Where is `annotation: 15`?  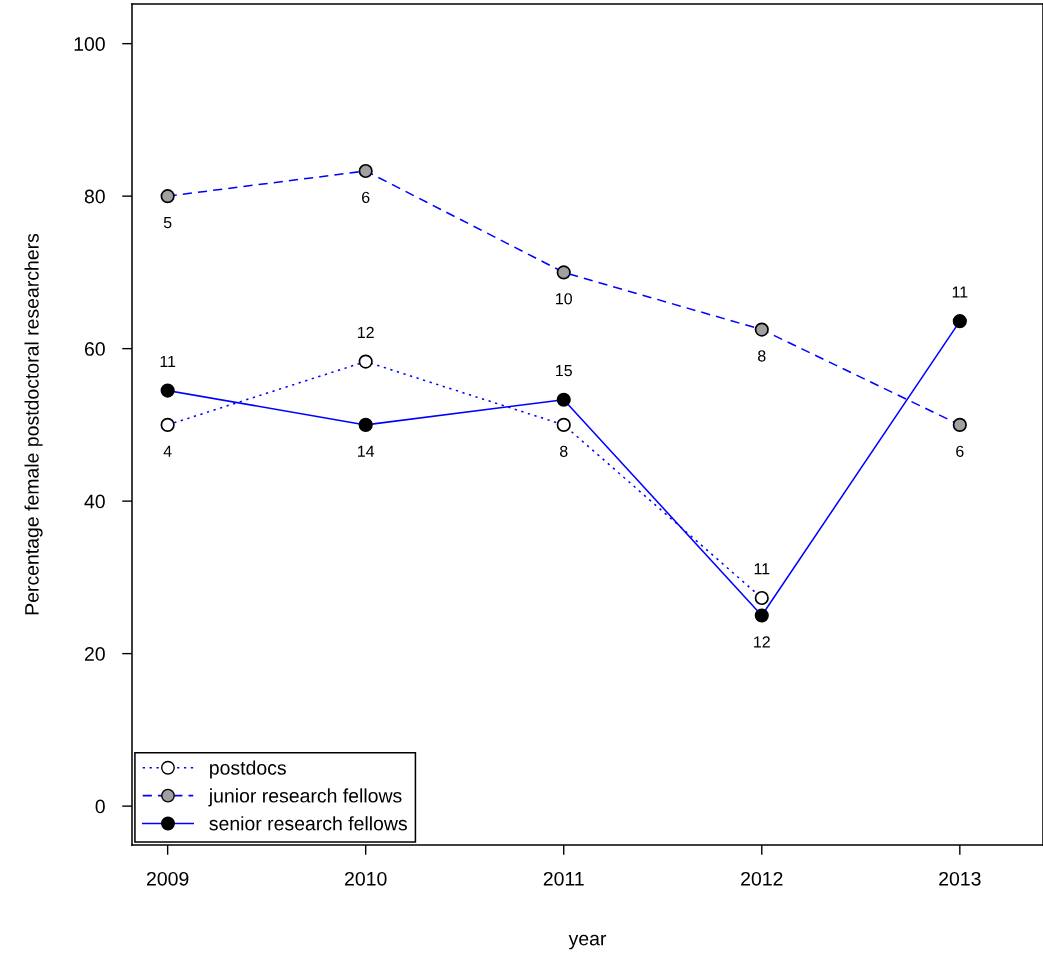
annotation: 15 is located at coordinates (564, 371).